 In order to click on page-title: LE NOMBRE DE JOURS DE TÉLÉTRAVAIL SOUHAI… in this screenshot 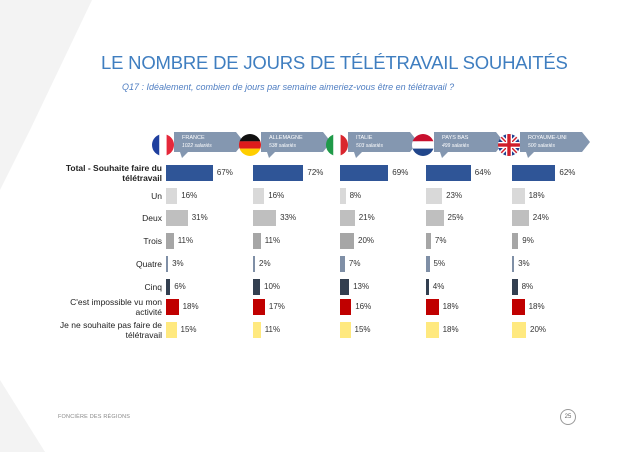, I will do `click(334, 62)`.